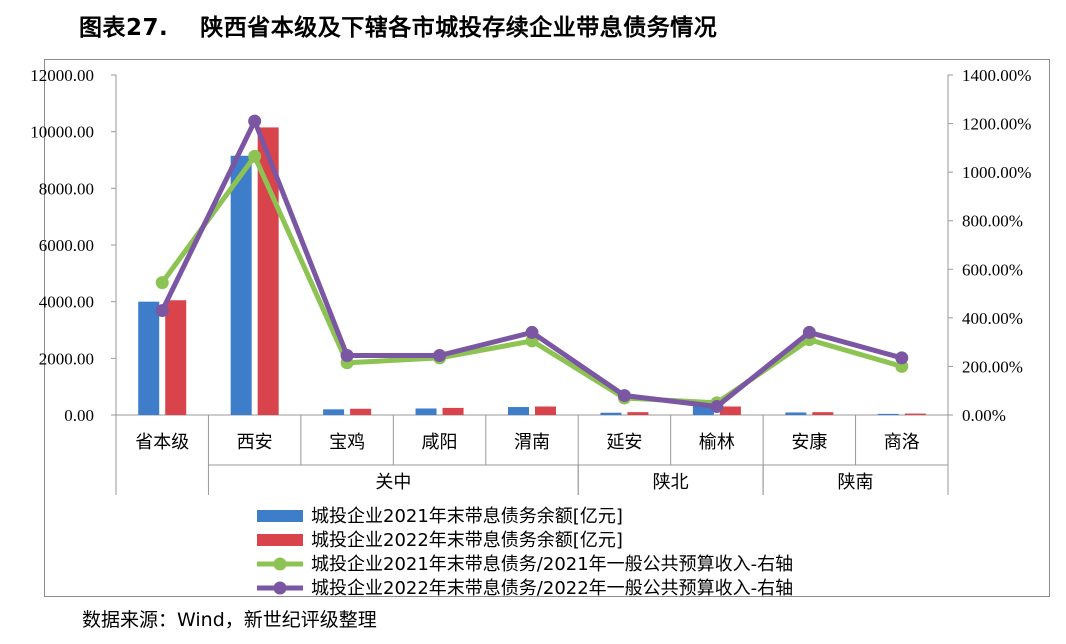  Describe the element at coordinates (347, 442) in the screenshot. I see `category-label: 宝鸡` at that location.